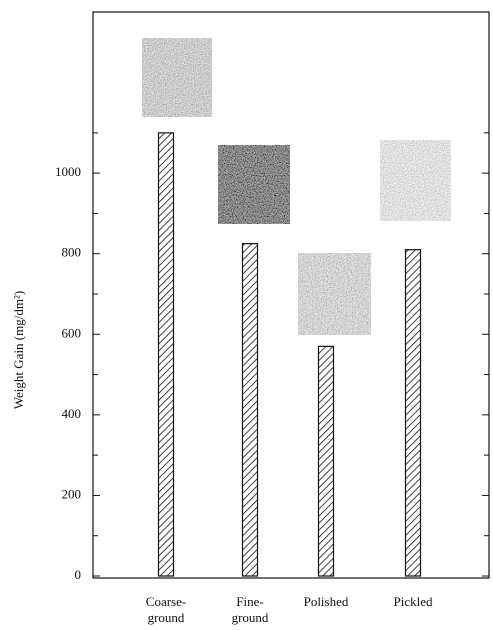  Describe the element at coordinates (72, 493) in the screenshot. I see `y-tick-label: 200` at that location.